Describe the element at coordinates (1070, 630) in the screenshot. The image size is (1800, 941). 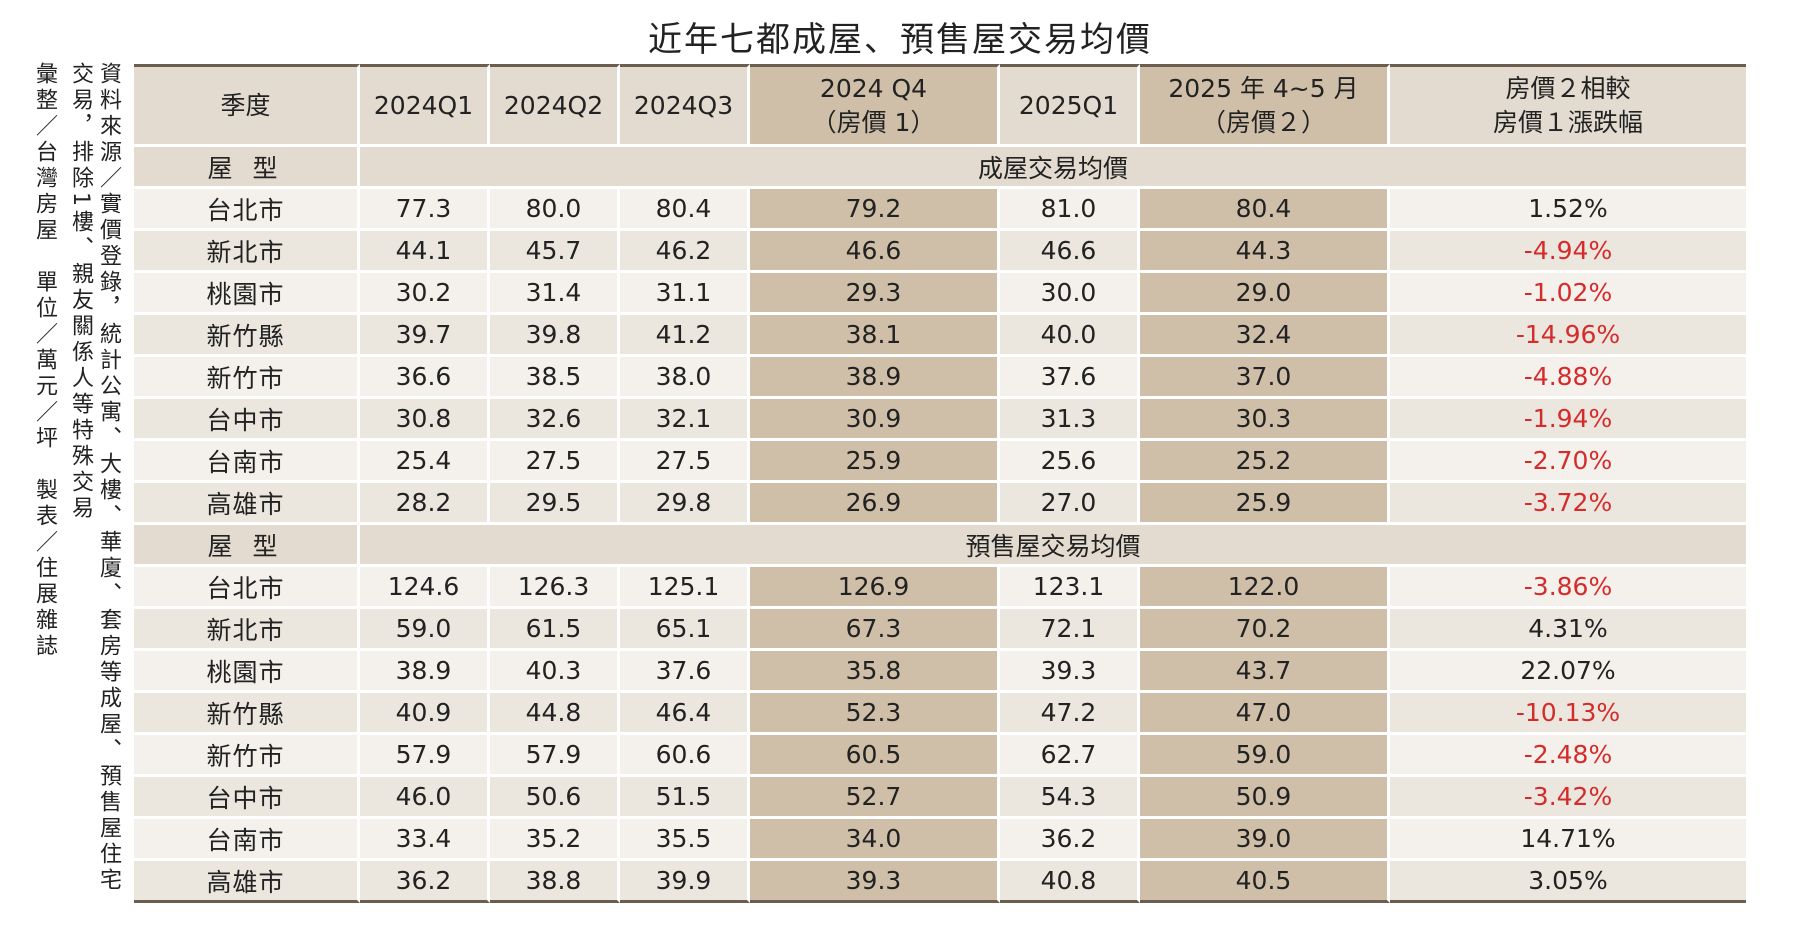
I see `price-cell: 72.1` at that location.